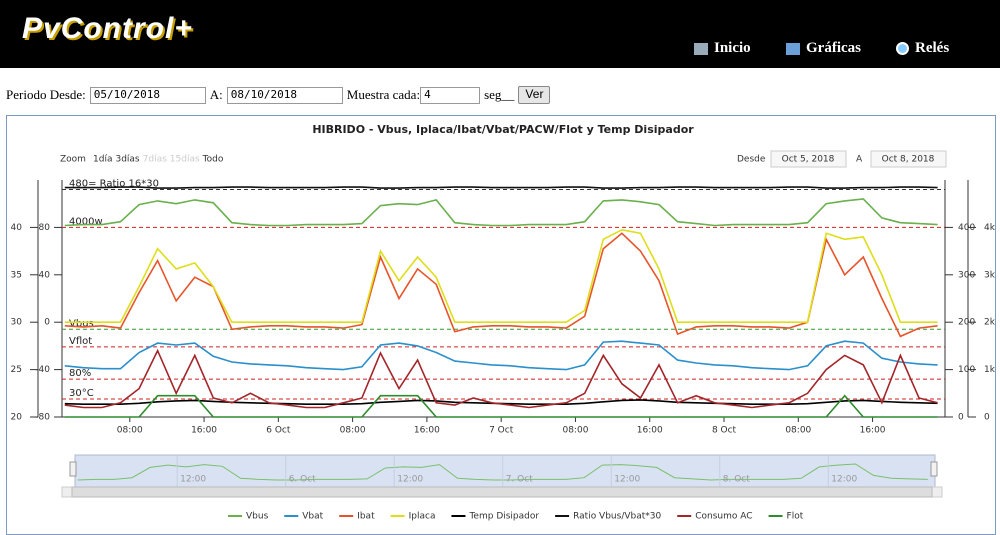 The image size is (1000, 535). I want to click on y-tick-label: 2k, so click(990, 323).